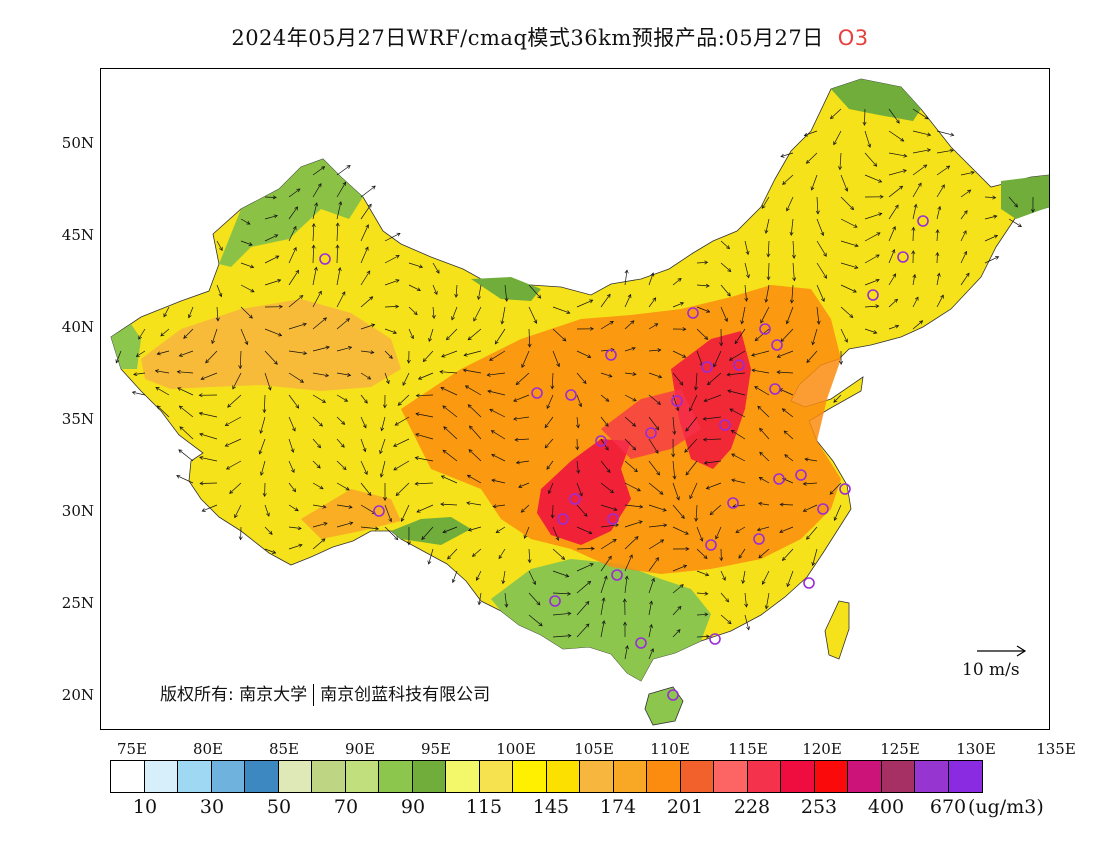  I want to click on lon-label: 110E, so click(670, 749).